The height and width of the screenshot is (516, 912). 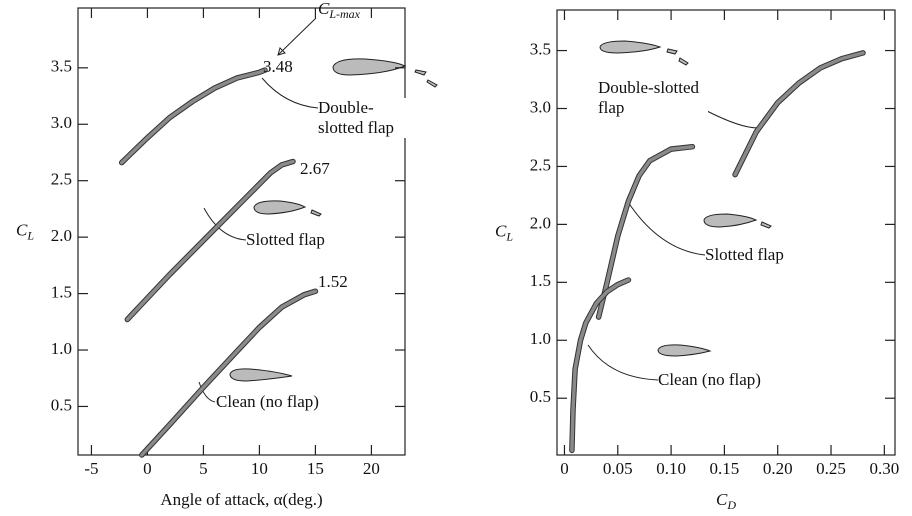 I want to click on x-tick-label: 15, so click(x=315, y=468).